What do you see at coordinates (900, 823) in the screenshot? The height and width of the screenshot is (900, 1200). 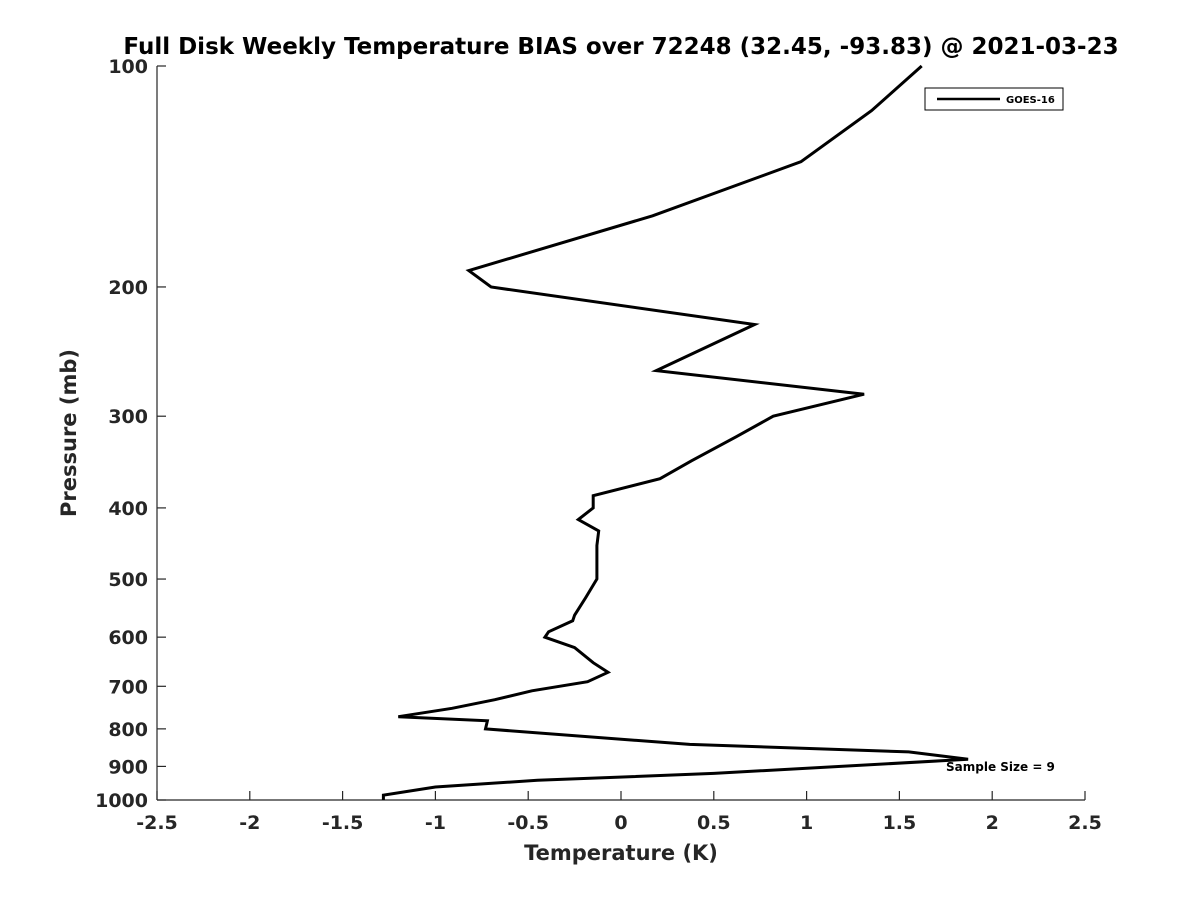 I see `x-tick-label: 1.5` at bounding box center [900, 823].